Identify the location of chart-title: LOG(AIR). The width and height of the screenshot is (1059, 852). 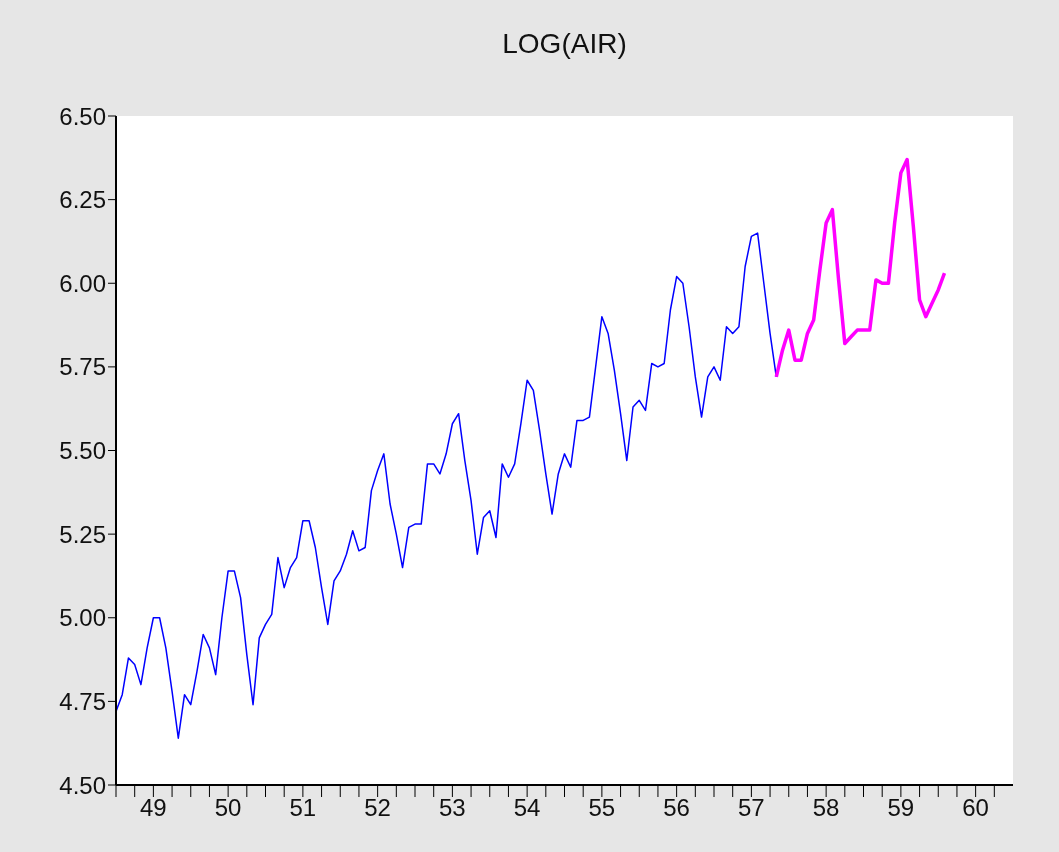
(564, 44).